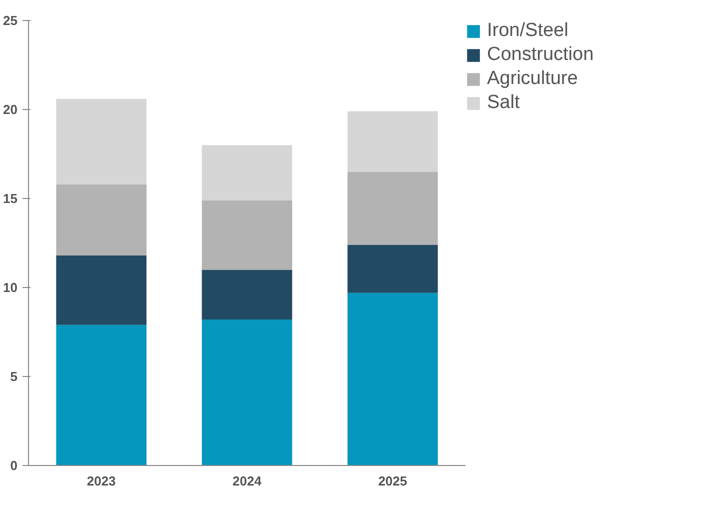  What do you see at coordinates (101, 481) in the screenshot?
I see `x-tick-label: 2023` at bounding box center [101, 481].